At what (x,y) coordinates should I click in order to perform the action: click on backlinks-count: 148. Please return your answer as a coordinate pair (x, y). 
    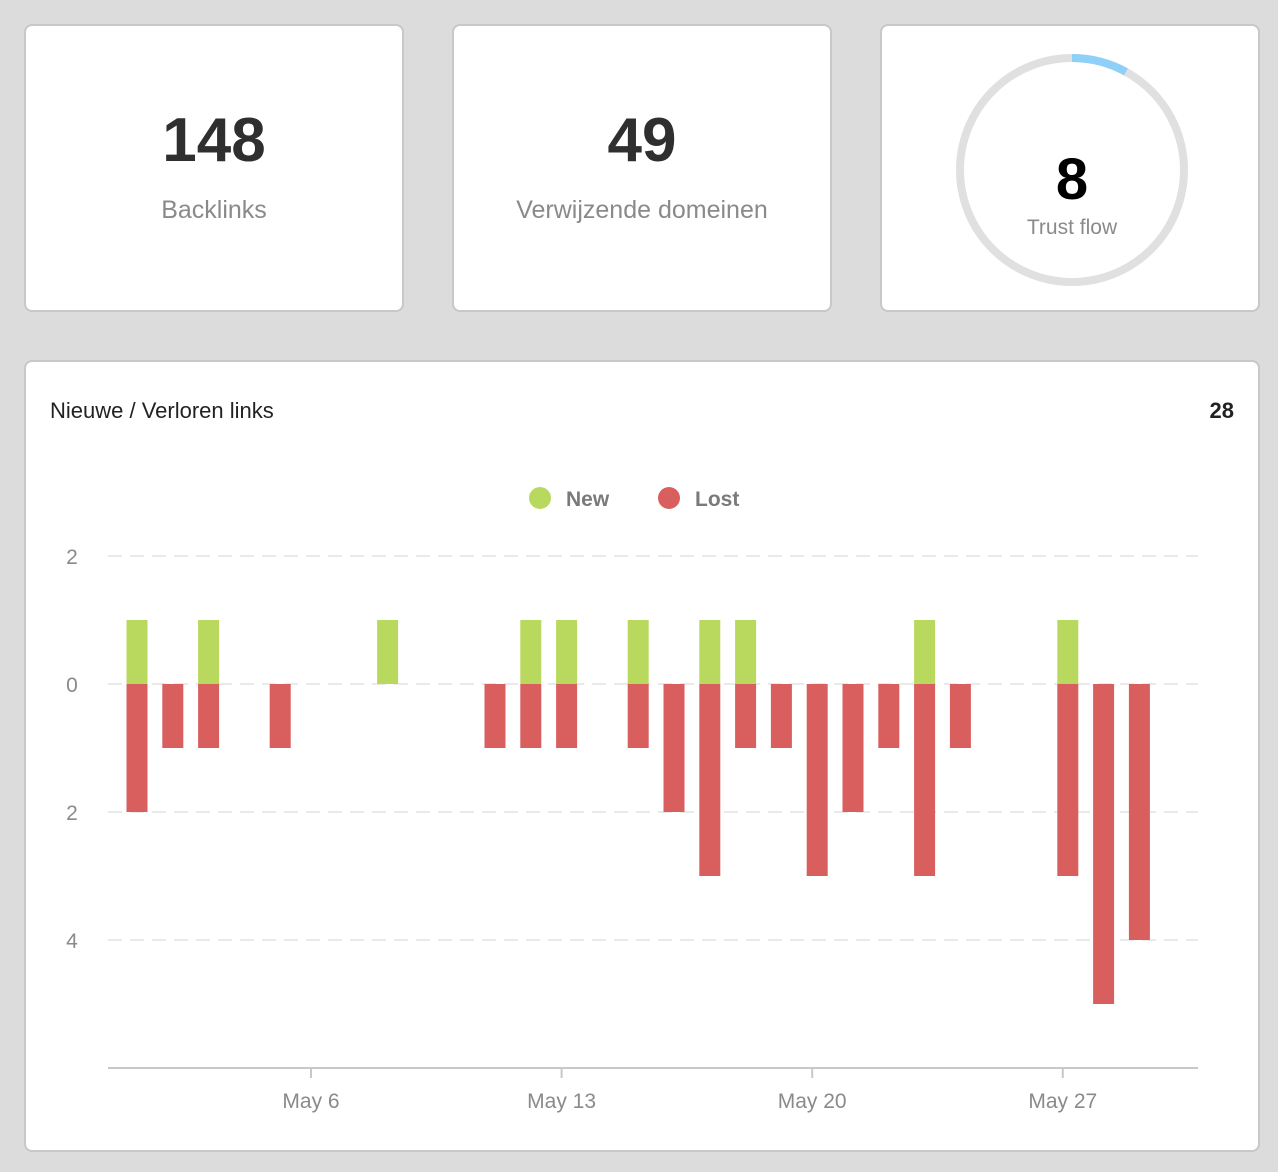
    Looking at the image, I should click on (214, 140).